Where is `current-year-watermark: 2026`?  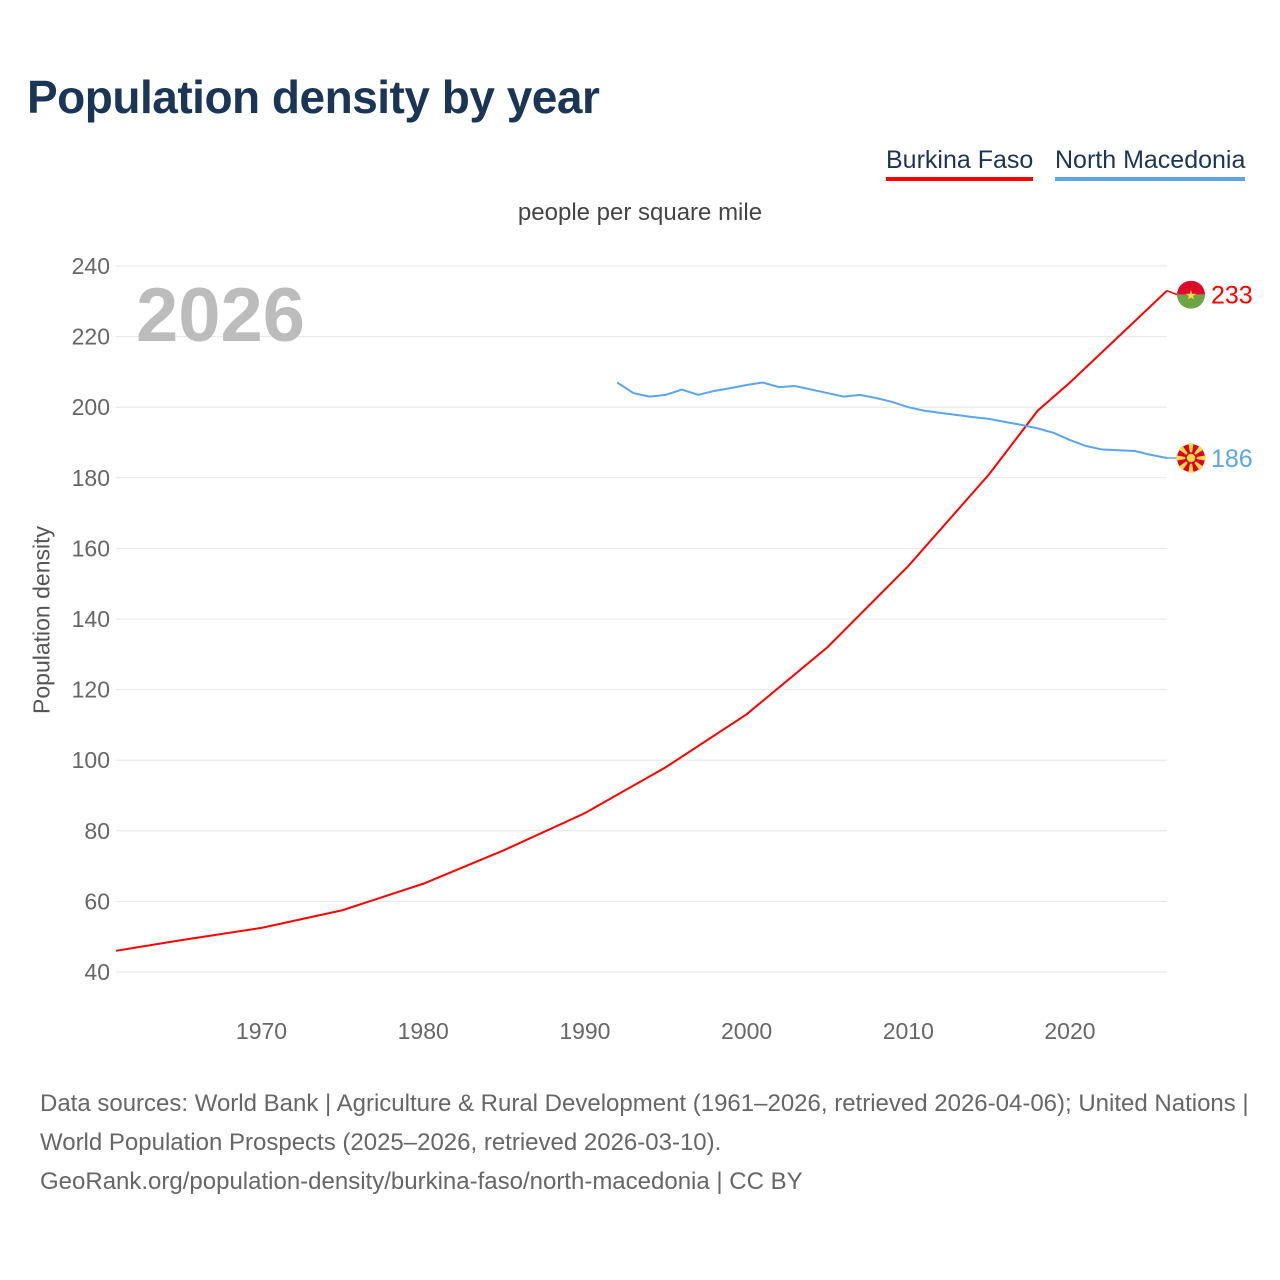
current-year-watermark: 2026 is located at coordinates (221, 315).